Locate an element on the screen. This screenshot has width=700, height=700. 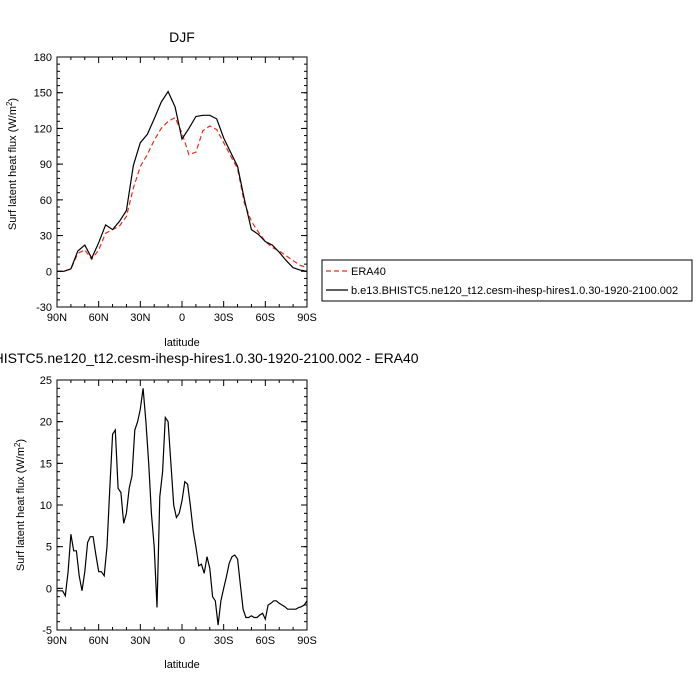
top-y-tick-label: 120 is located at coordinates (43, 129).